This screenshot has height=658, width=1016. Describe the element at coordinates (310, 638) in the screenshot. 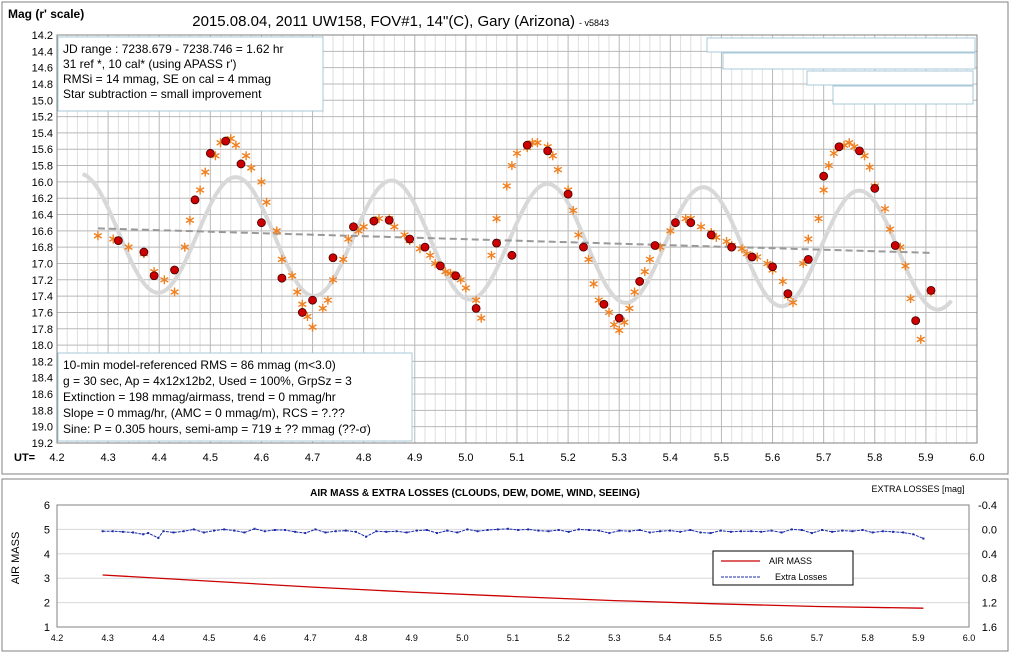

I see `bottom-x-tick-label: 4.7` at that location.